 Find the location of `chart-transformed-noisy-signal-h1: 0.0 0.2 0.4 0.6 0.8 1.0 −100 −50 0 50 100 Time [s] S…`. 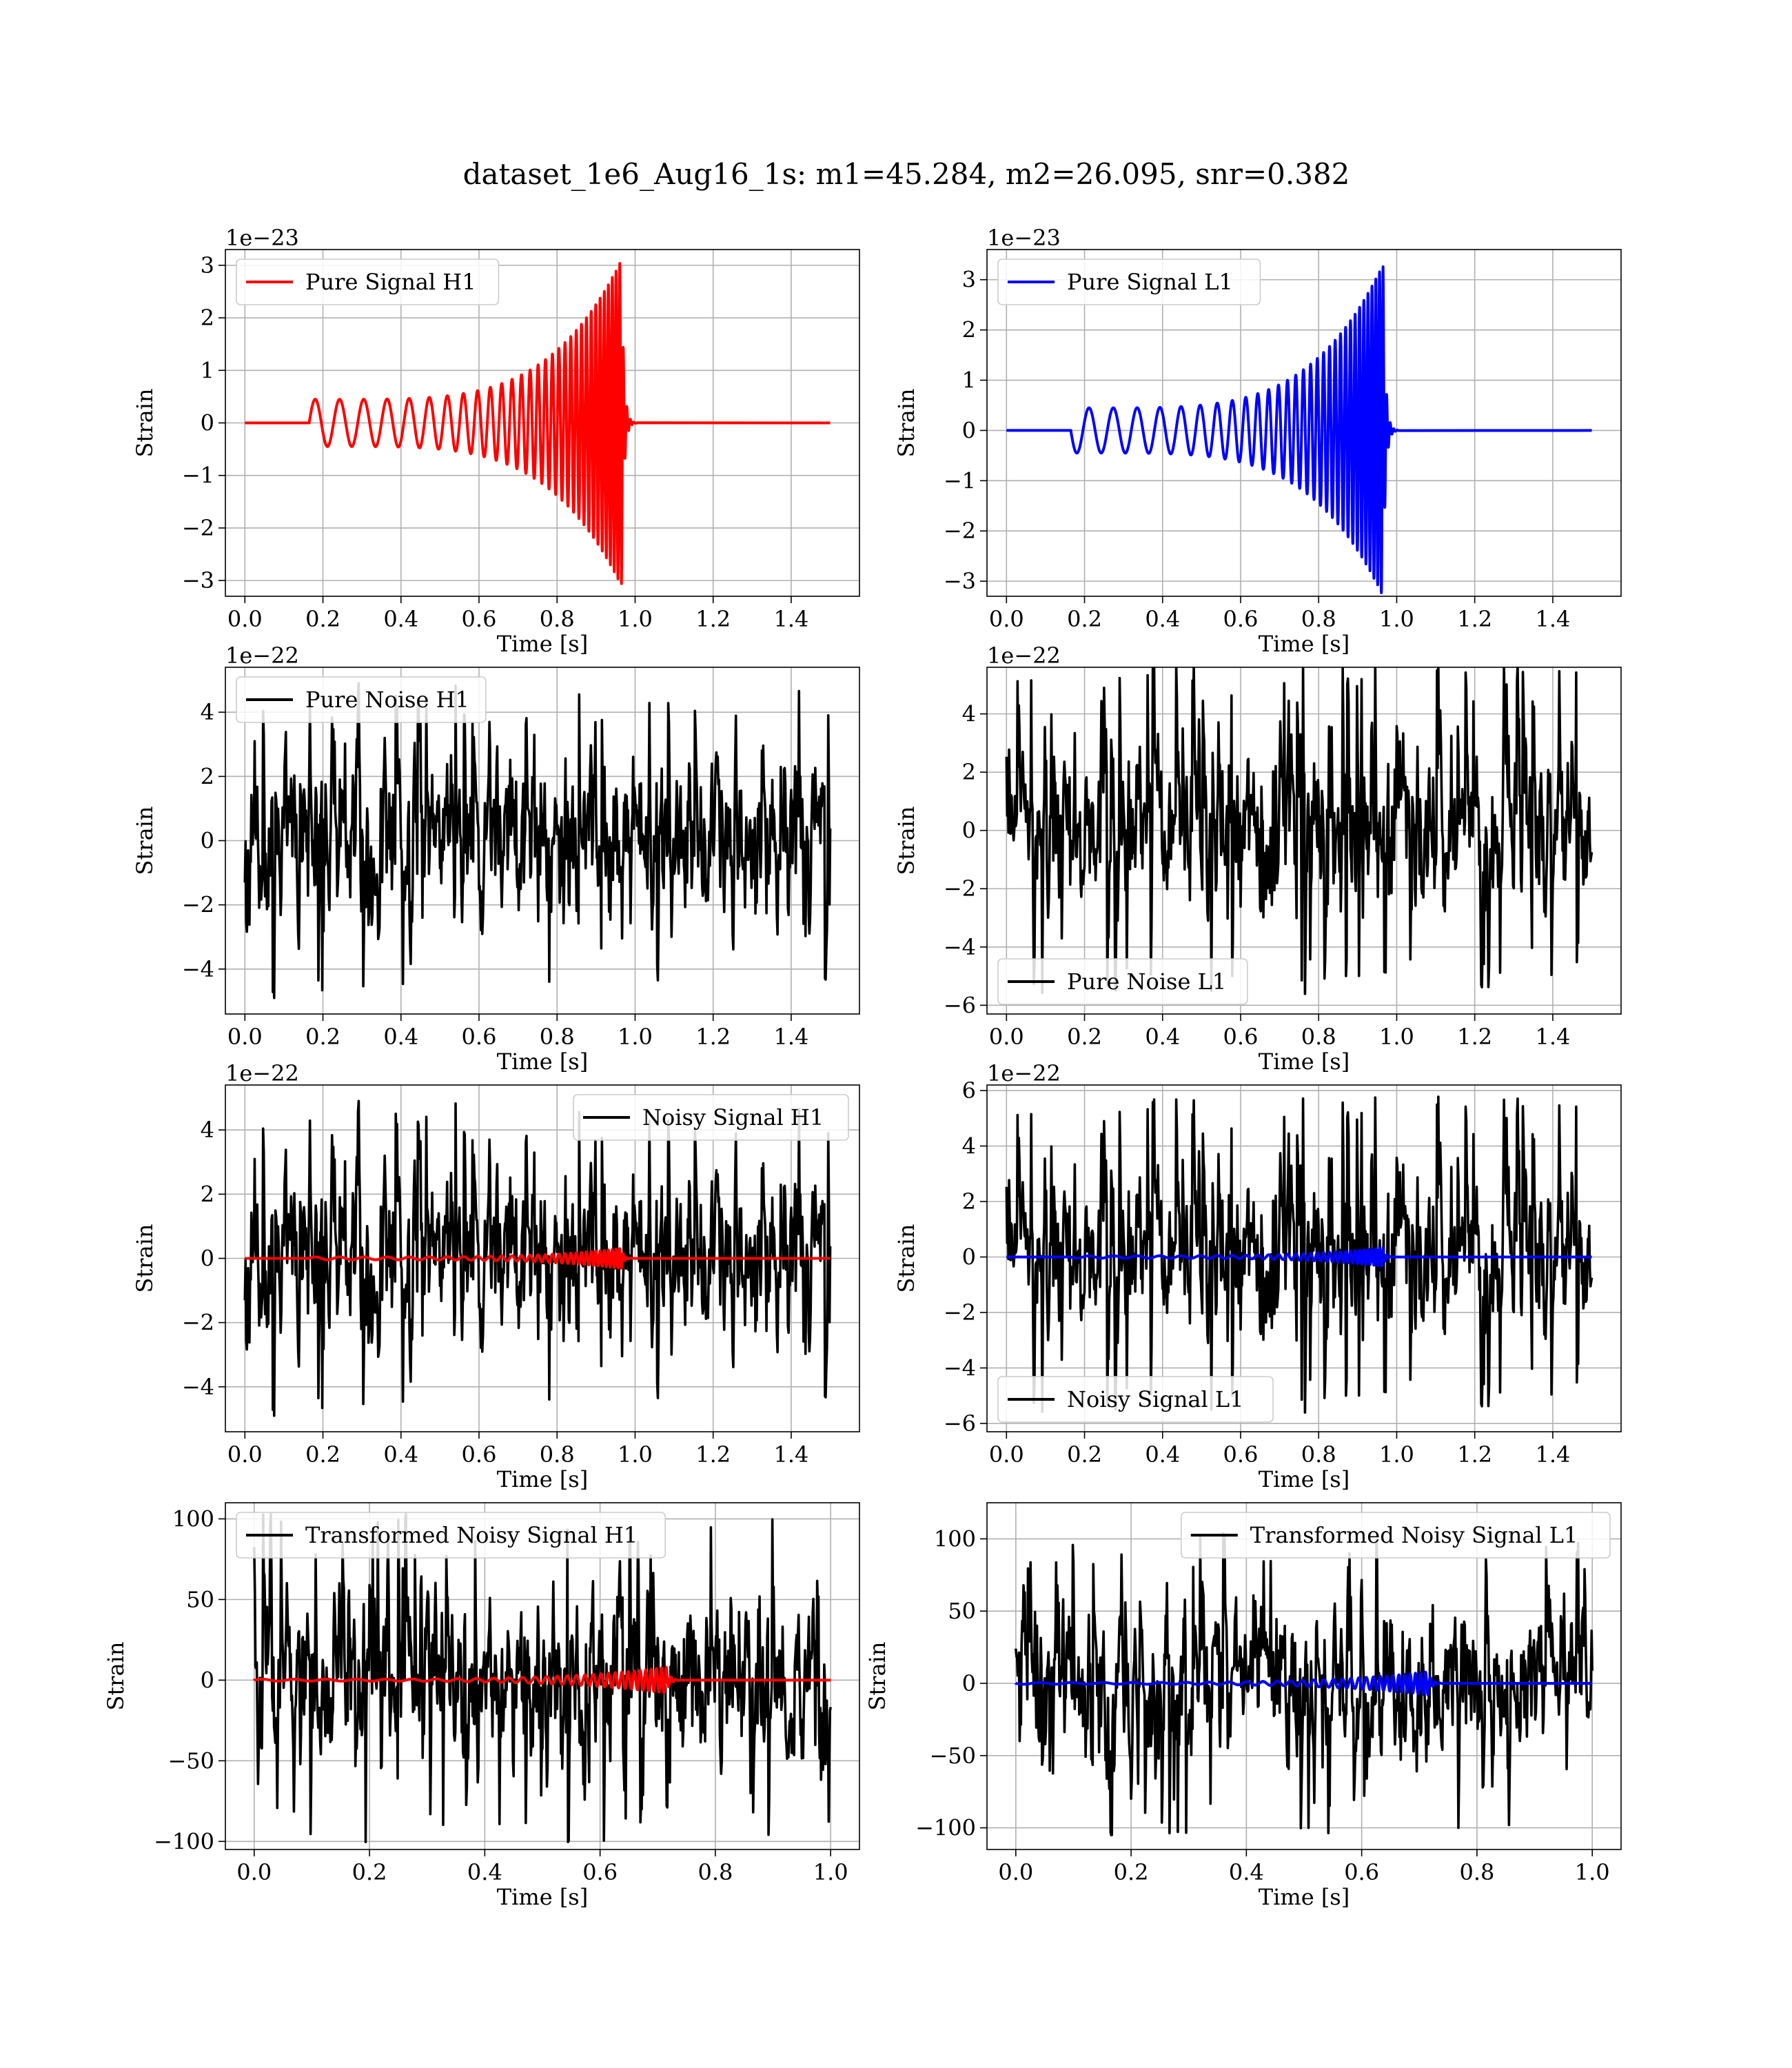

chart-transformed-noisy-signal-h1: 0.0 0.2 0.4 0.6 0.8 1.0 −100 −50 0 50 100 Time [s] S… is located at coordinates (481, 1706).